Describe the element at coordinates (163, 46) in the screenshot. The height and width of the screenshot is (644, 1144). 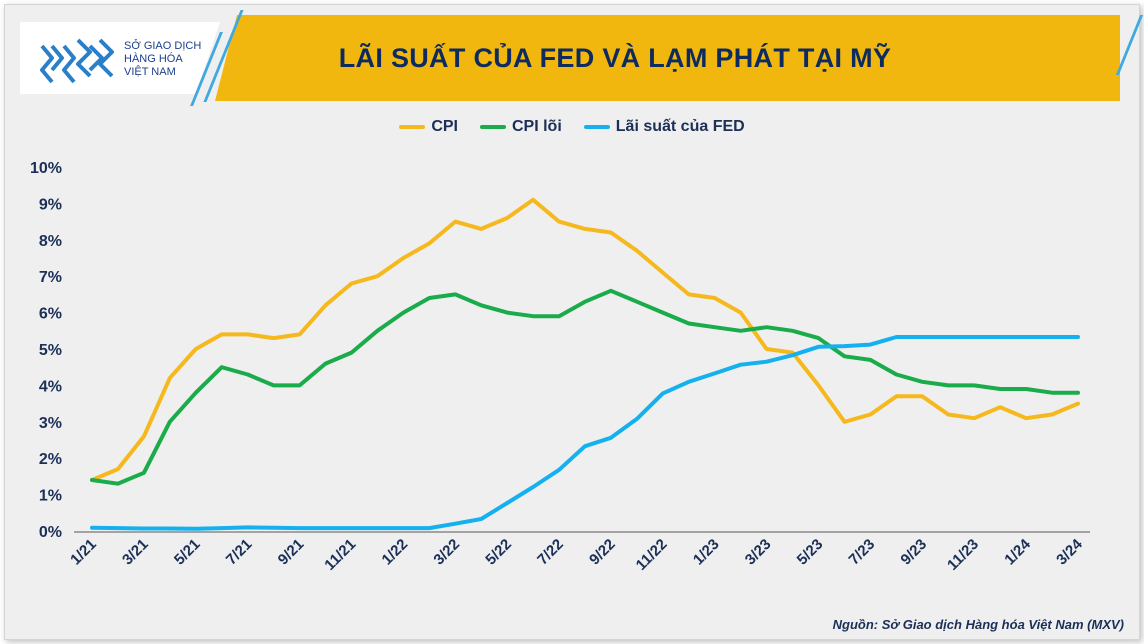
I see `logo-line-1: SỞ GIAO DỊCH` at that location.